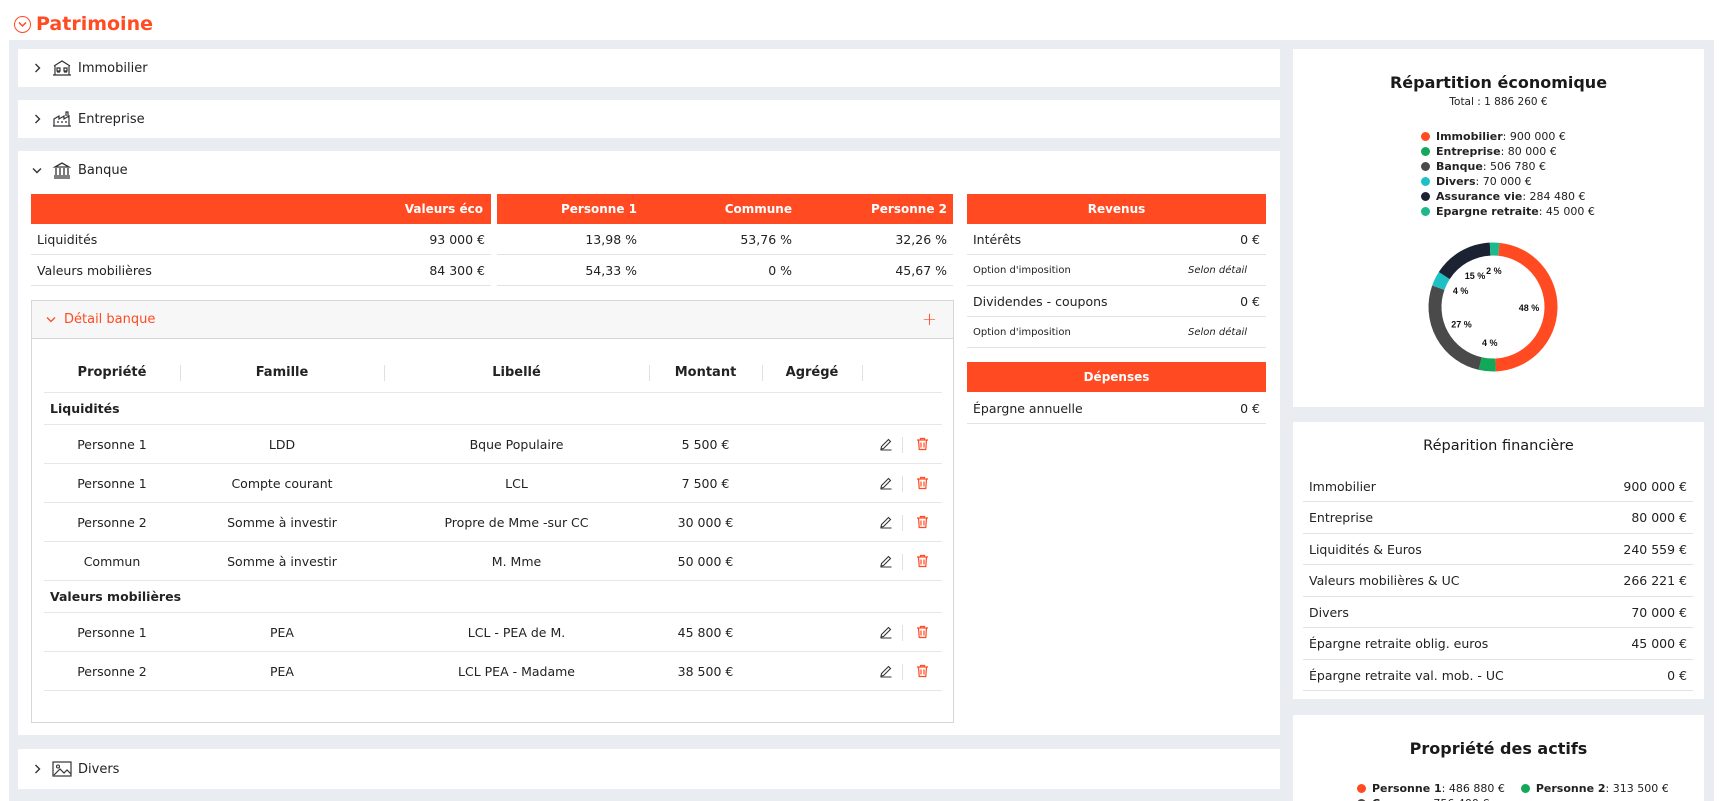  Describe the element at coordinates (725, 270) in the screenshot. I see `table-row: 54,33 % 0 % 45,67 %` at that location.